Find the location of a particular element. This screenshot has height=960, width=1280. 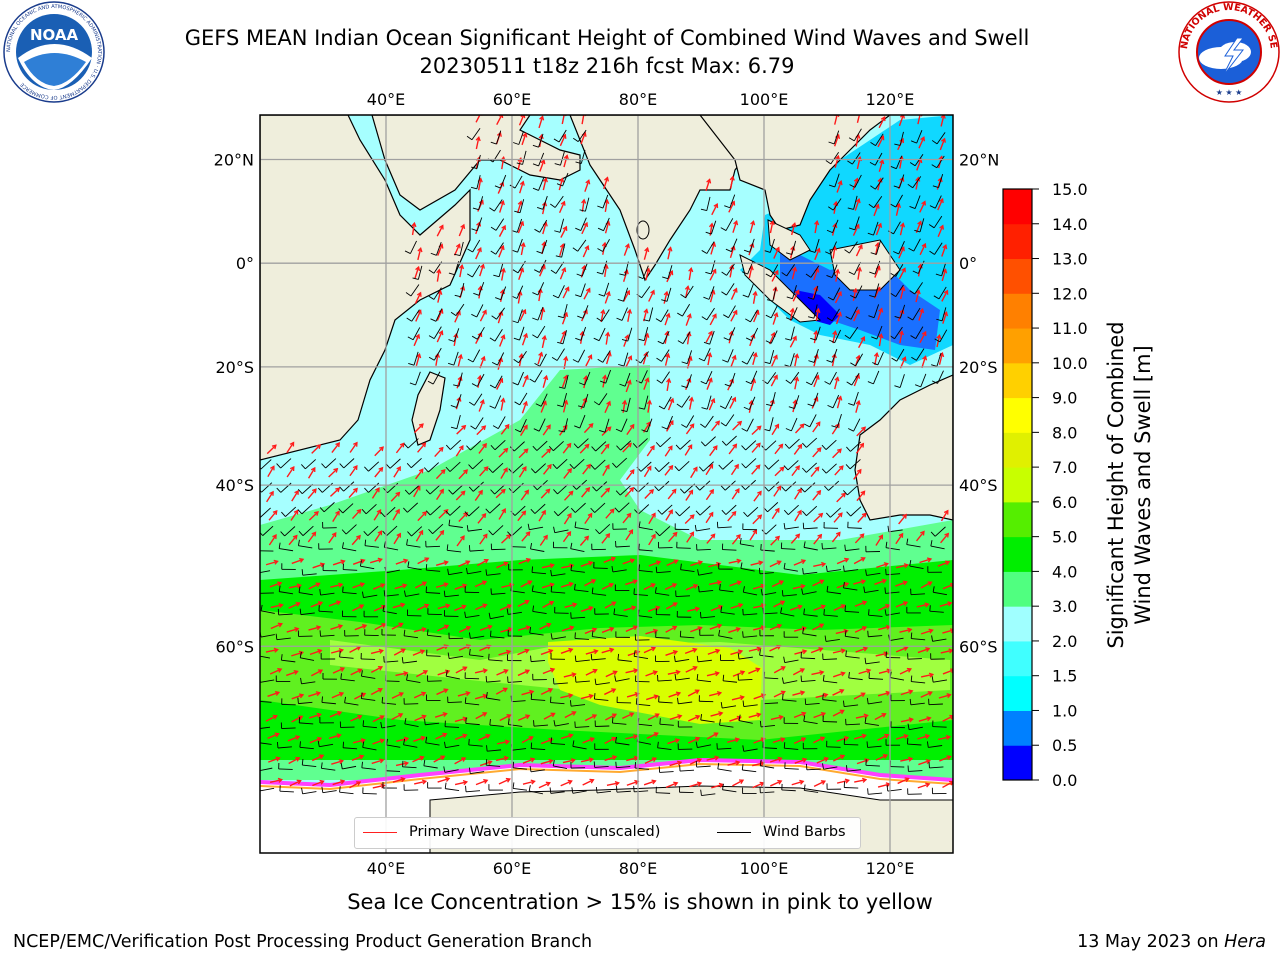

lat-ticks-right: 20°N0°20°S40°S60°S is located at coordinates (979, 404).